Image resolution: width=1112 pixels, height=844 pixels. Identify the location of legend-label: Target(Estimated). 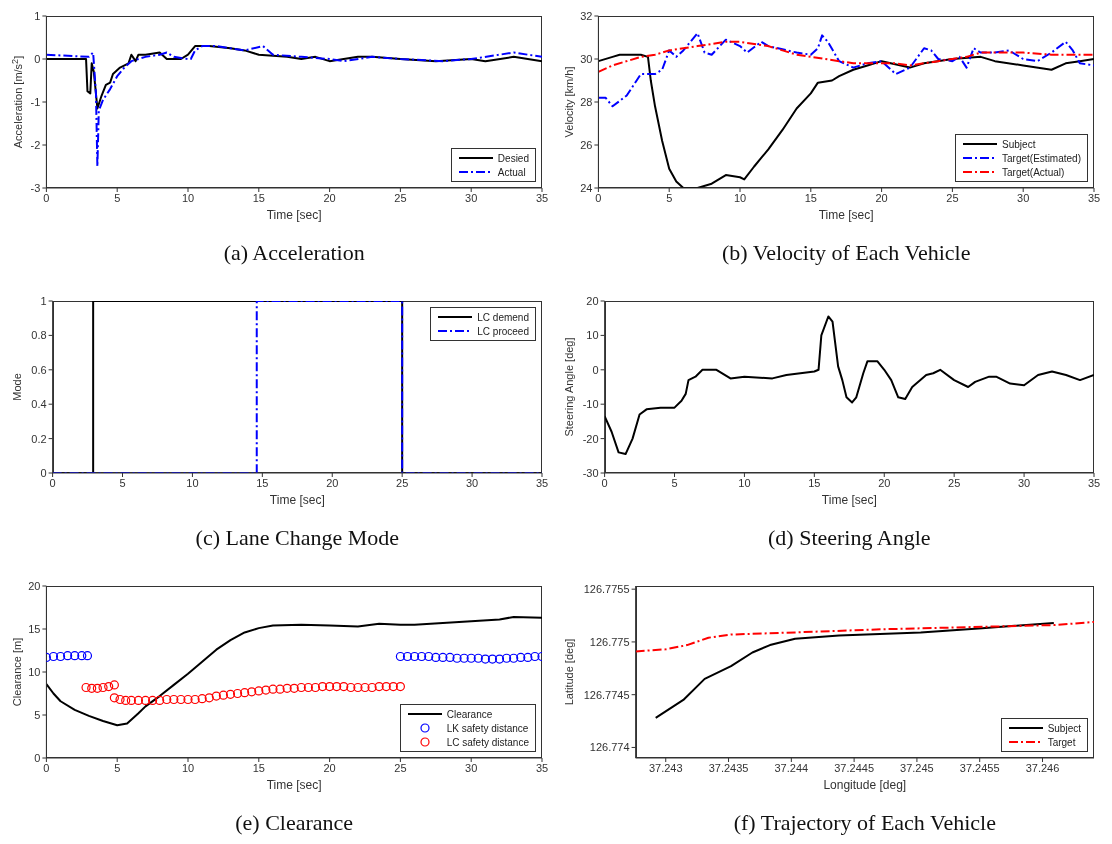
(1041, 158).